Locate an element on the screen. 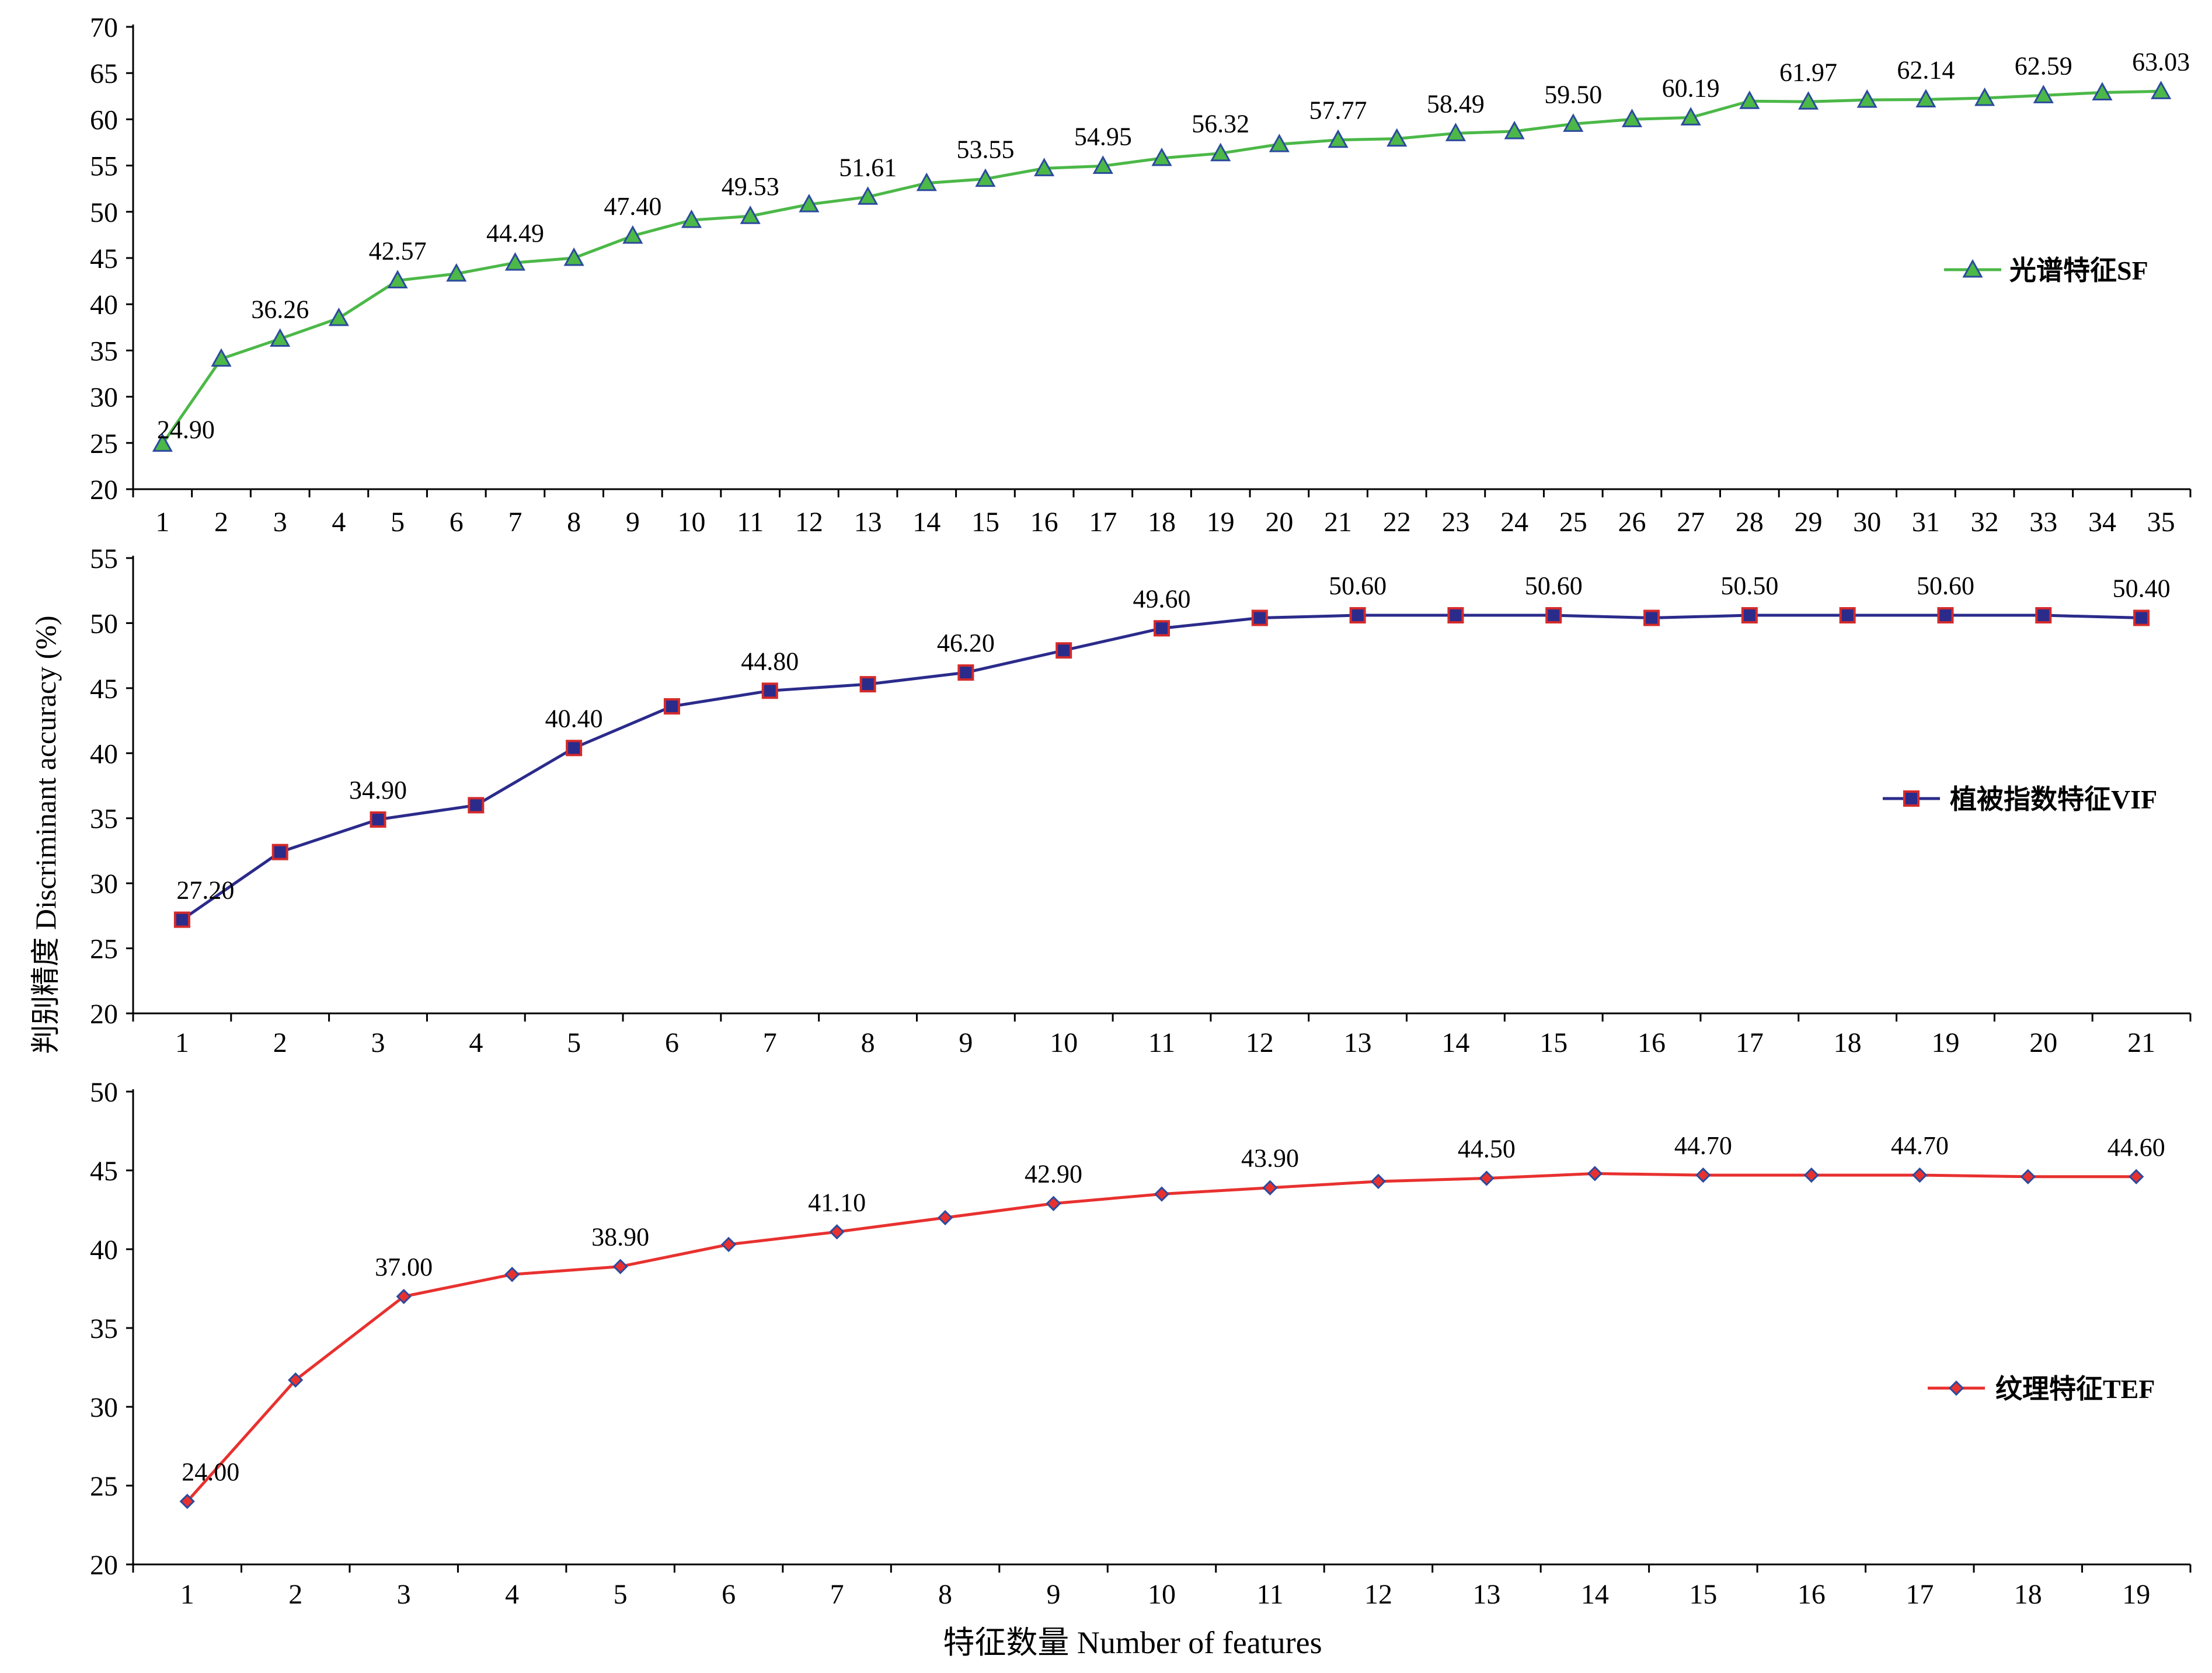 This screenshot has height=1673, width=2212. panel1-x-tick-label: 25 is located at coordinates (1573, 523).